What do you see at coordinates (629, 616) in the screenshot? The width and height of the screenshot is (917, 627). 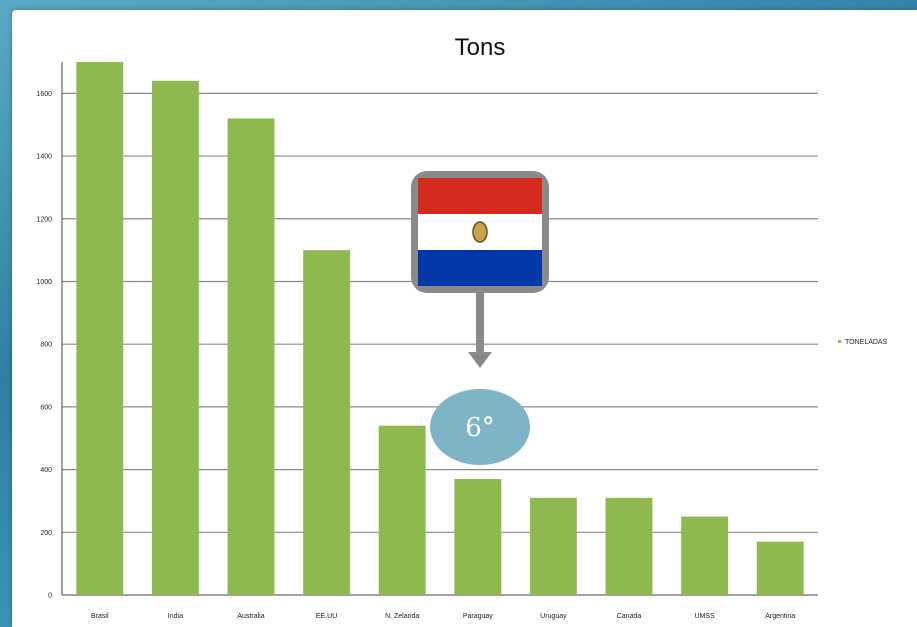 I see `x-tick-label: Canada` at bounding box center [629, 616].